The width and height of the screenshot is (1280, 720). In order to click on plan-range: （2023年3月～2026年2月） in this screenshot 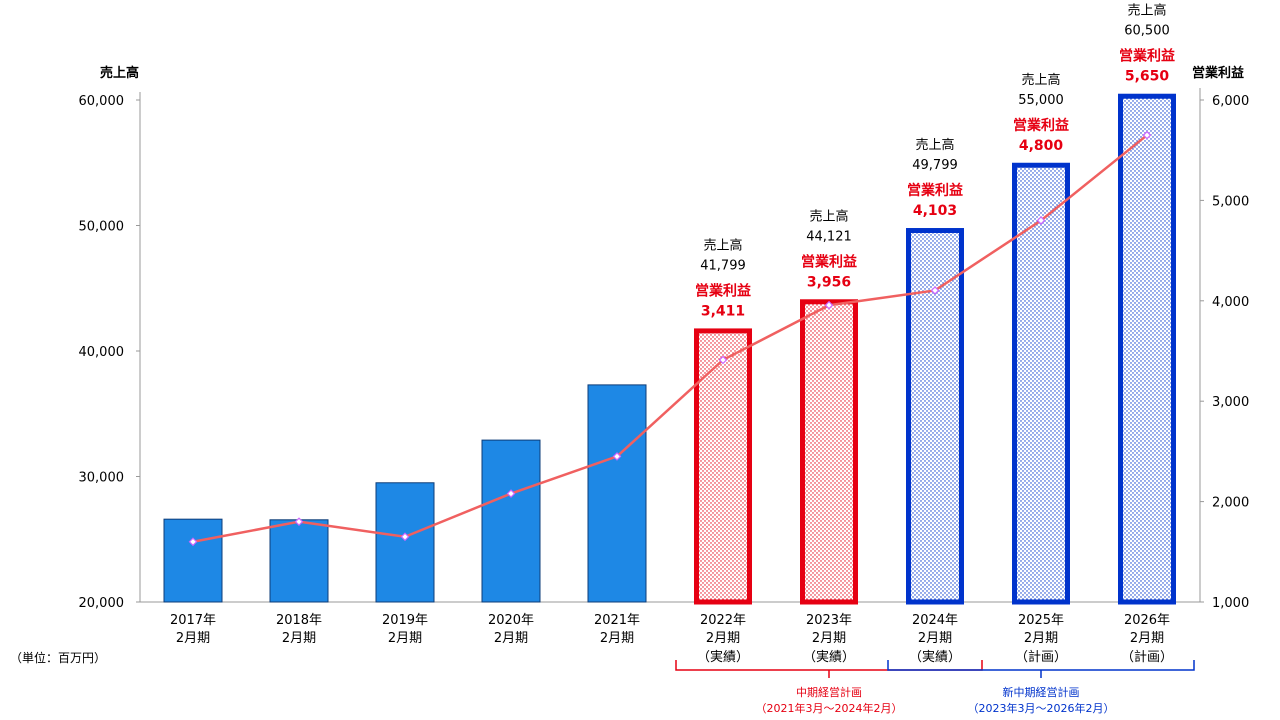, I will do `click(1041, 708)`.